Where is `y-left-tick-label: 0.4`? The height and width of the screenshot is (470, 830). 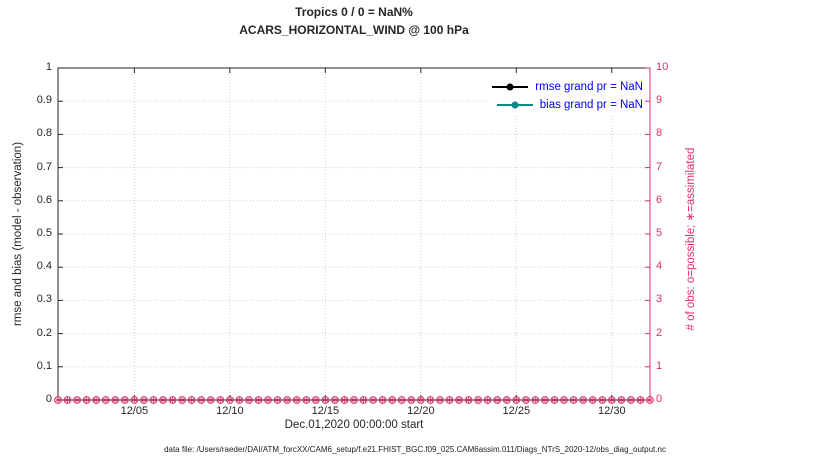
y-left-tick-label: 0.4 is located at coordinates (44, 266).